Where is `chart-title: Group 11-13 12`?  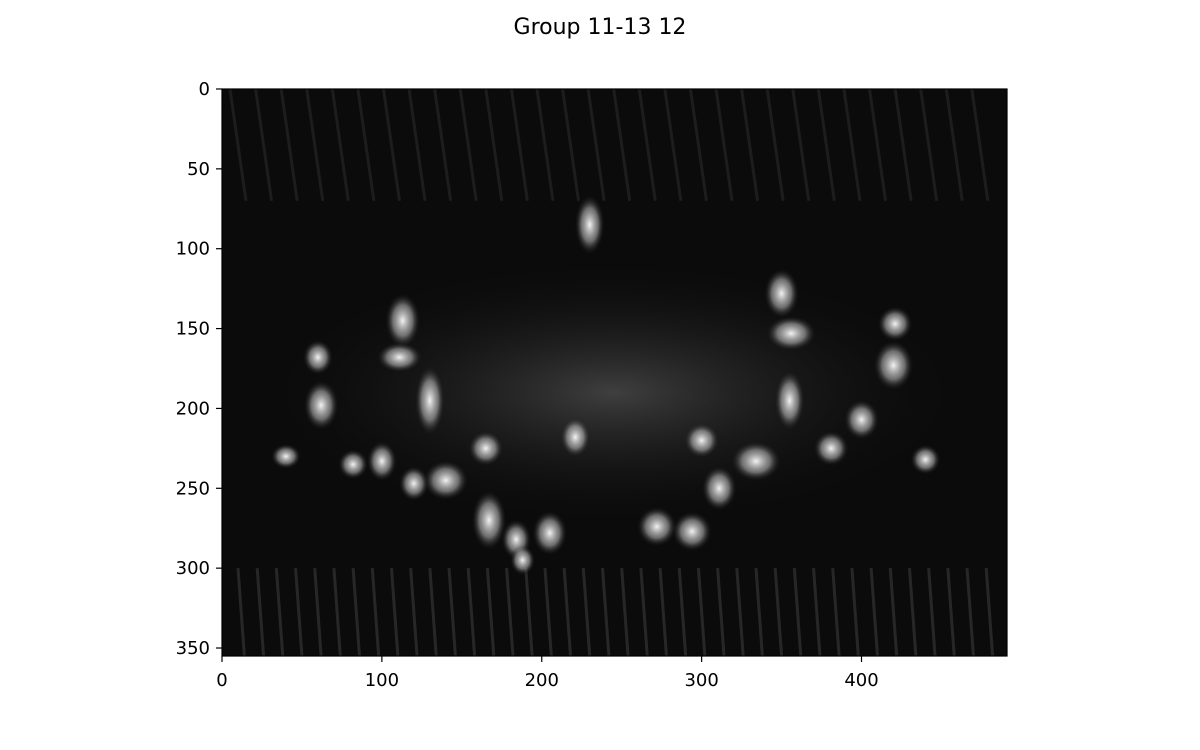
chart-title: Group 11-13 12 is located at coordinates (600, 27).